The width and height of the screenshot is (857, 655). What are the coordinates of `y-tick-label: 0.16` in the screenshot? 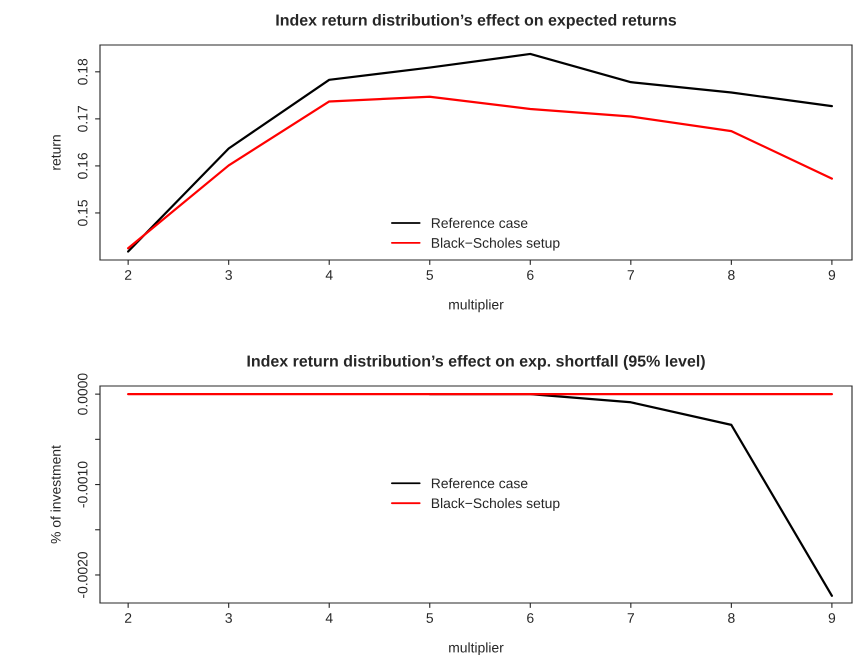 It's located at (83, 166).